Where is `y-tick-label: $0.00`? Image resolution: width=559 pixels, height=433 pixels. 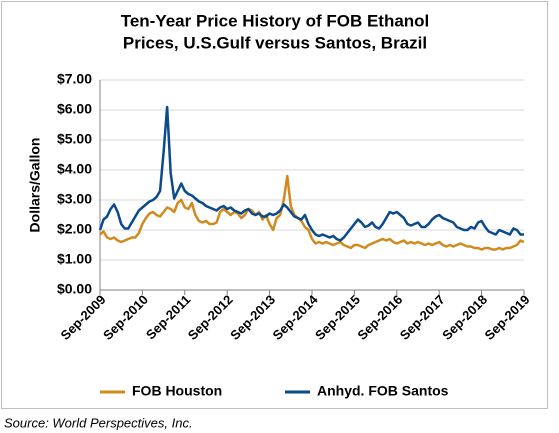
y-tick-label: $0.00 is located at coordinates (74, 289).